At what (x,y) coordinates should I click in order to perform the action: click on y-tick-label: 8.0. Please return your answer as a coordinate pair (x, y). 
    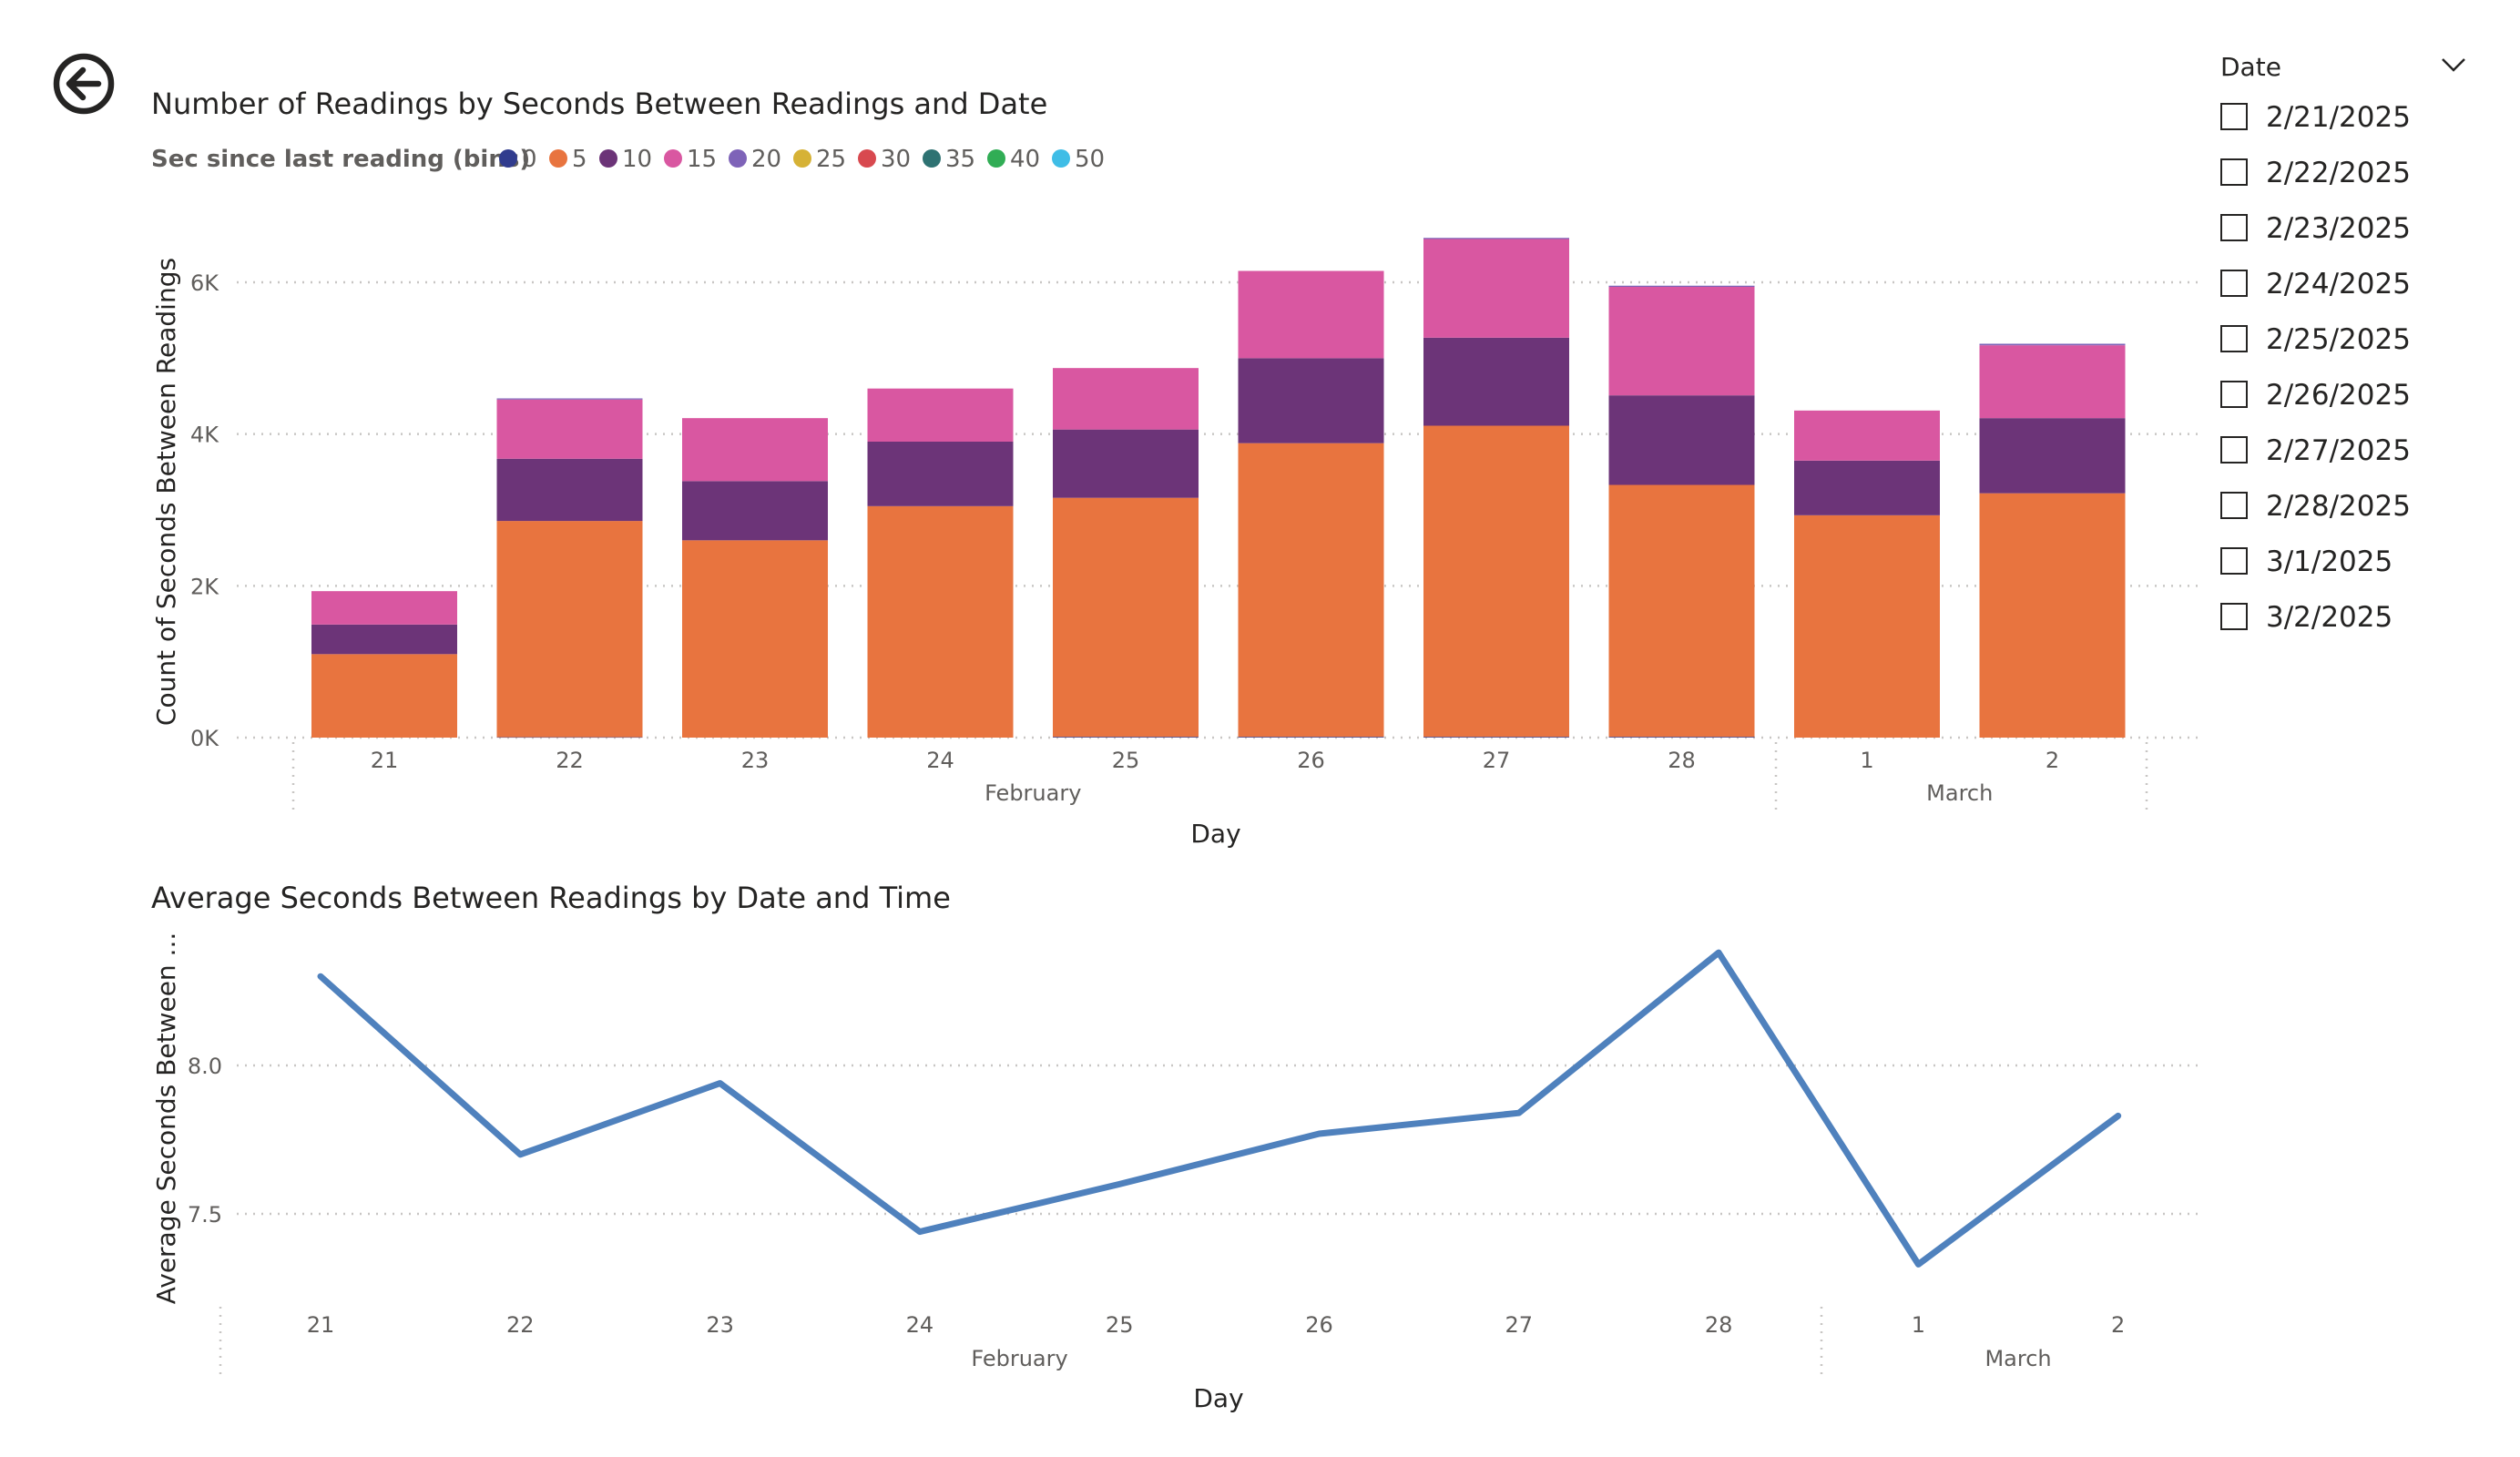
    Looking at the image, I should click on (205, 1066).